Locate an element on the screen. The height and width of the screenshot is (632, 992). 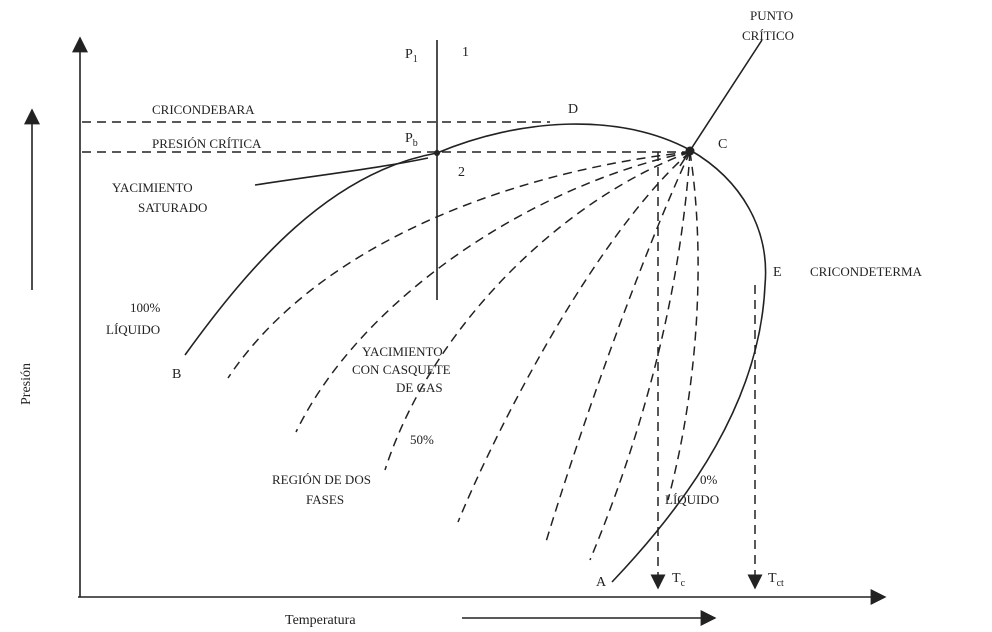
label: D is located at coordinates (573, 109).